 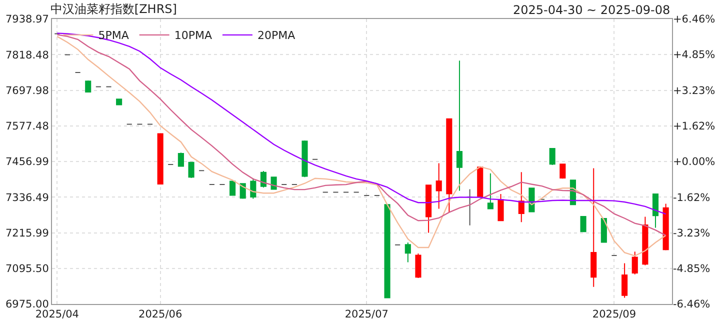 I want to click on y-tick-label: 7095.50, so click(x=27, y=269).